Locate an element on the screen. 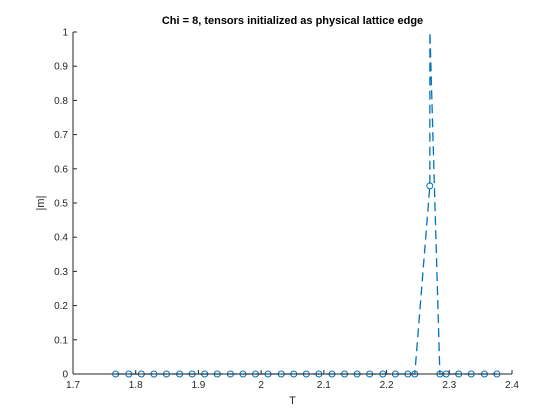  x-tick-label: 2.3 is located at coordinates (449, 385).